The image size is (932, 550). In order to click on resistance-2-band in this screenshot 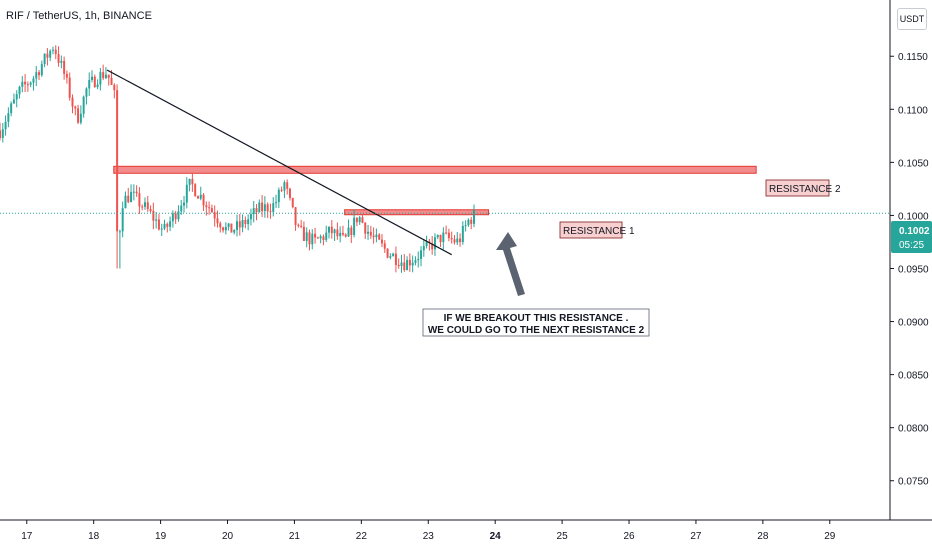, I will do `click(435, 169)`.